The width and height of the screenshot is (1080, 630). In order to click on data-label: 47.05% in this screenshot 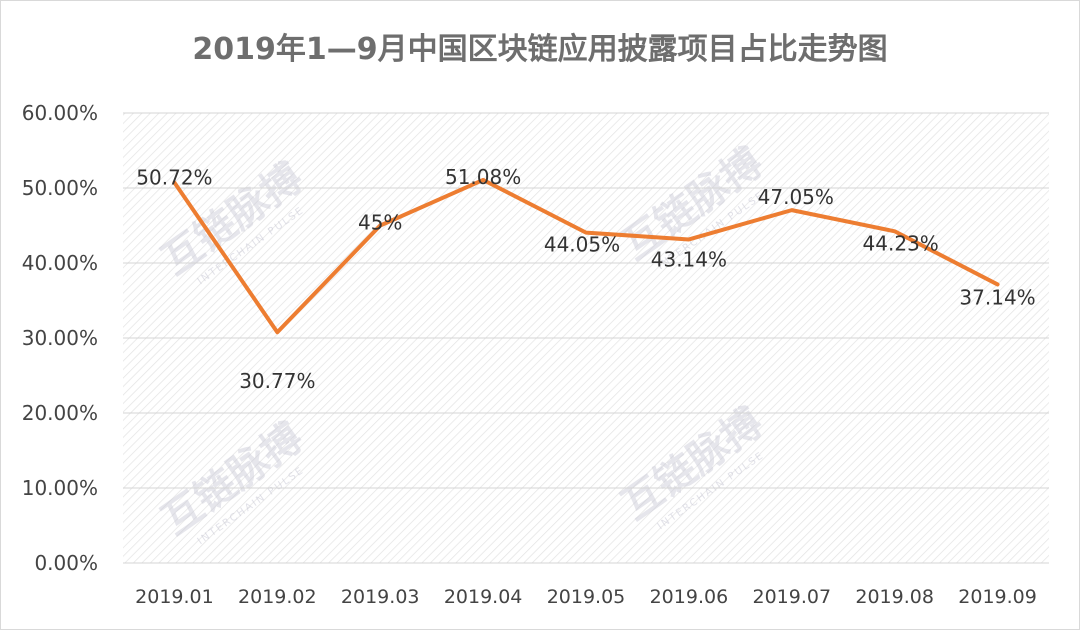, I will do `click(796, 197)`.